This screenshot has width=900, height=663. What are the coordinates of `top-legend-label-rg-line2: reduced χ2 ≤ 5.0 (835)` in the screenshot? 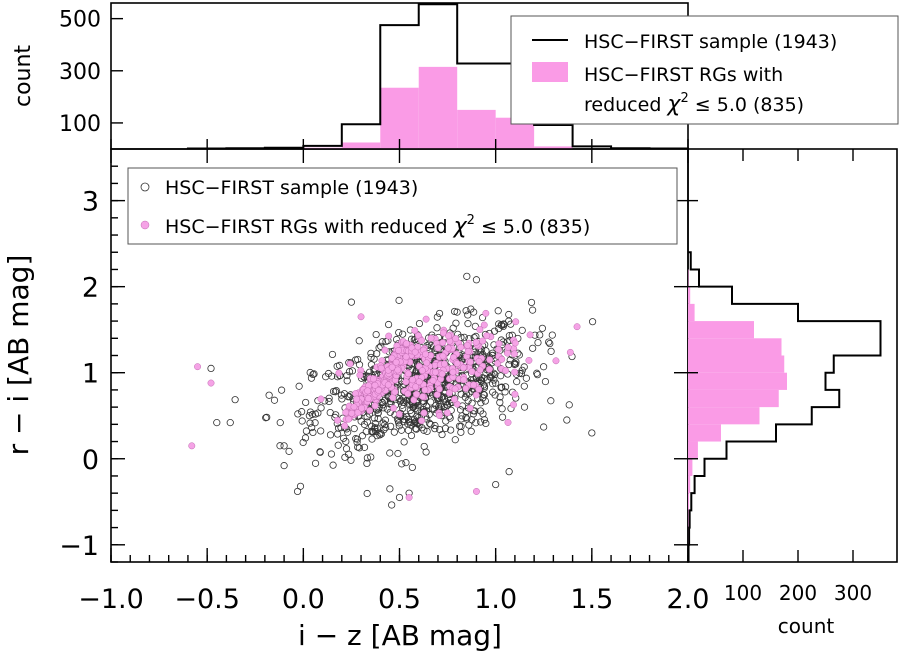 It's located at (694, 104).